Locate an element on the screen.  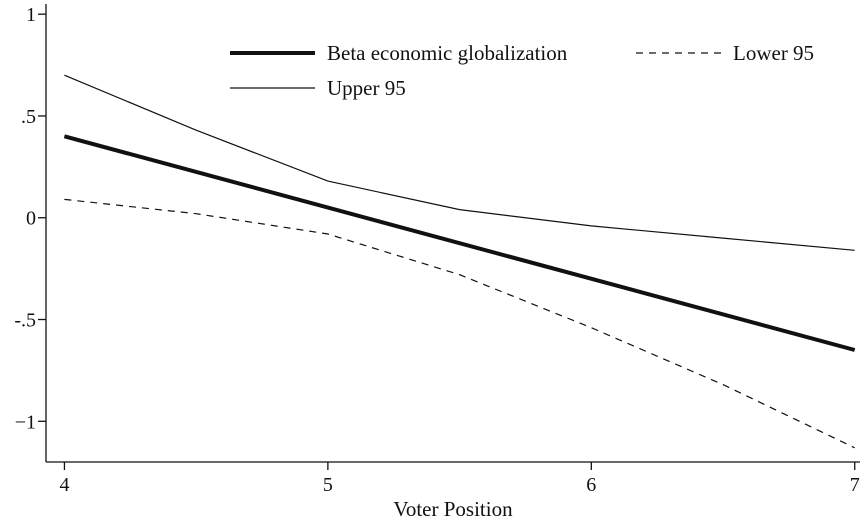
legend-label: Upper 95 is located at coordinates (366, 88).